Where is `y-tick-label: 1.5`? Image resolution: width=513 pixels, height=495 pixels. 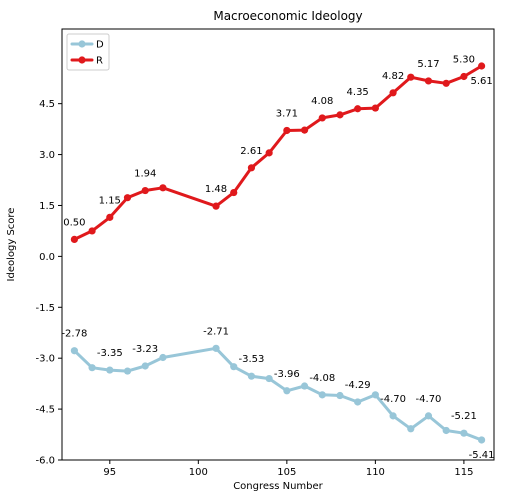 y-tick-label: 1.5 is located at coordinates (47, 206).